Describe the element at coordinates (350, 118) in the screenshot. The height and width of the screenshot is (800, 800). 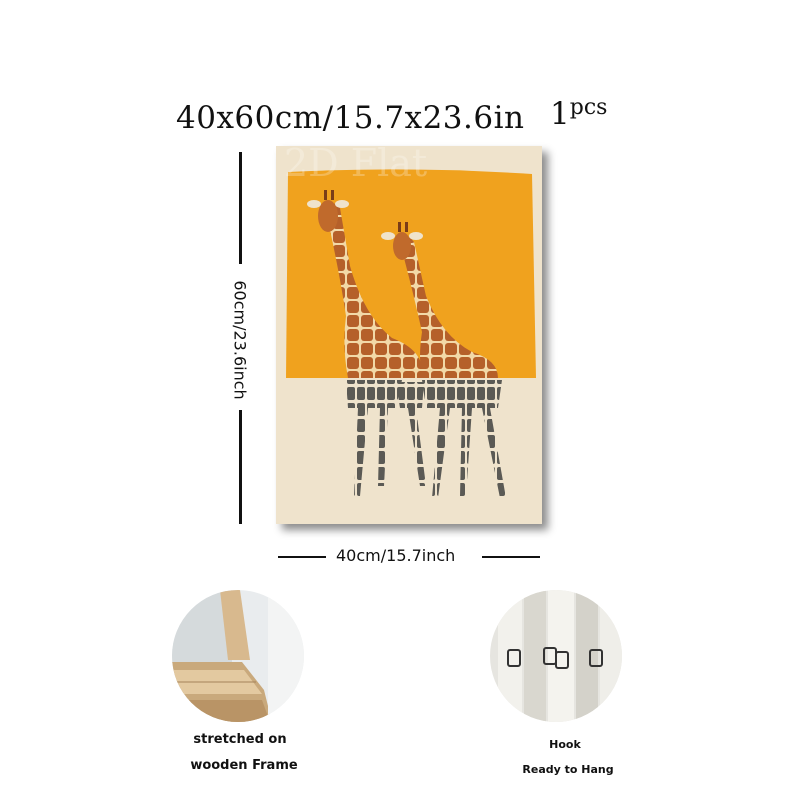
I see `size-text: 40x60cm/15.7x23.6in` at that location.